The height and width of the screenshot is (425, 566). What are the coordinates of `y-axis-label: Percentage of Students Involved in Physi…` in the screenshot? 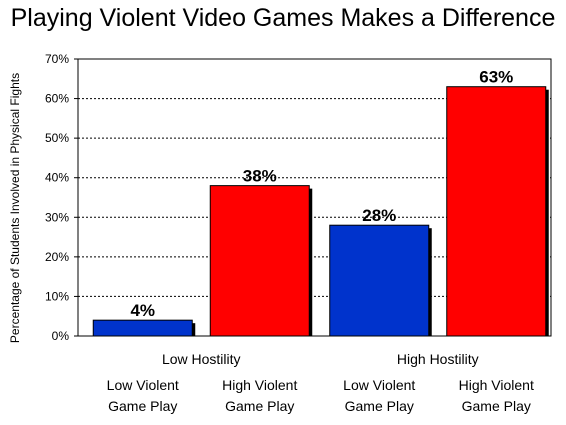 It's located at (15, 208).